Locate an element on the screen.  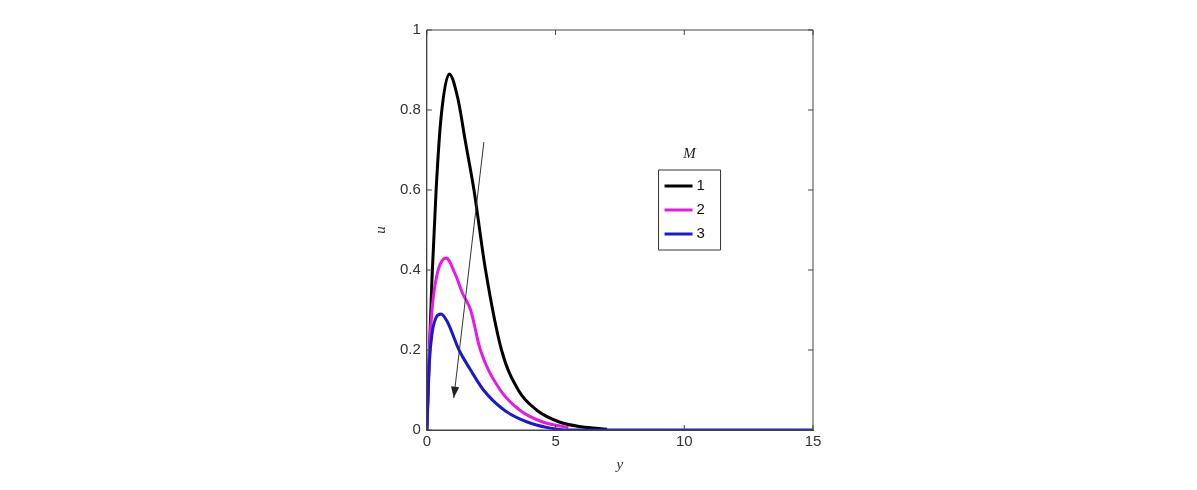
x-tick-label: 10 is located at coordinates (684, 441).